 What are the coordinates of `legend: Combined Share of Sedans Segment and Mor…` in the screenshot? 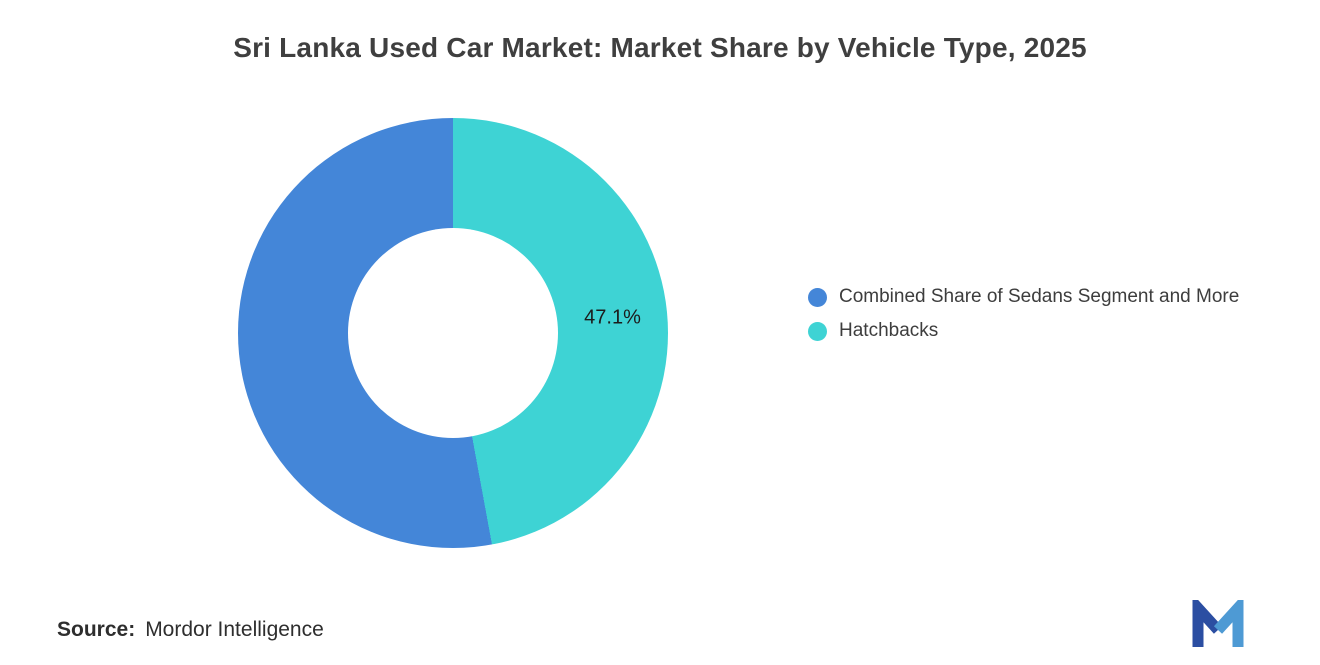 It's located at (1023, 318).